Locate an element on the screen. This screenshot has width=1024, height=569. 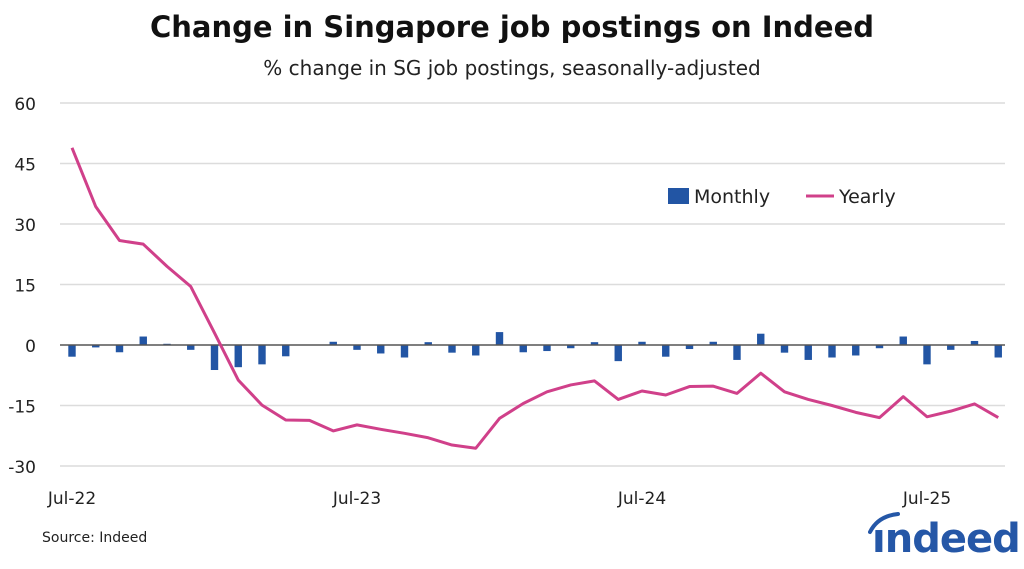
legend-label-yearly: Yearly is located at coordinates (867, 197).